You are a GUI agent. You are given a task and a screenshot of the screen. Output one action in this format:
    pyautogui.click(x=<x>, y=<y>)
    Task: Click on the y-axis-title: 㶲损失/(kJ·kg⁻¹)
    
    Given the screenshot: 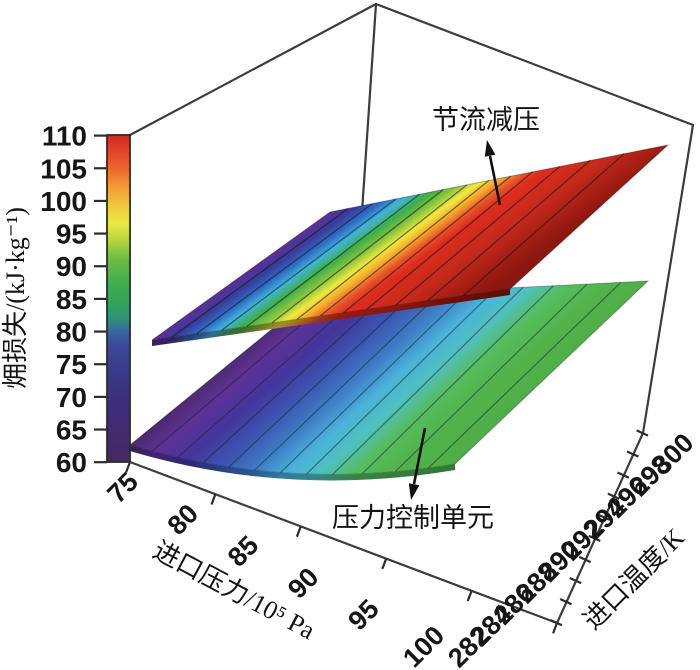 What is the action you would take?
    pyautogui.click(x=15, y=298)
    